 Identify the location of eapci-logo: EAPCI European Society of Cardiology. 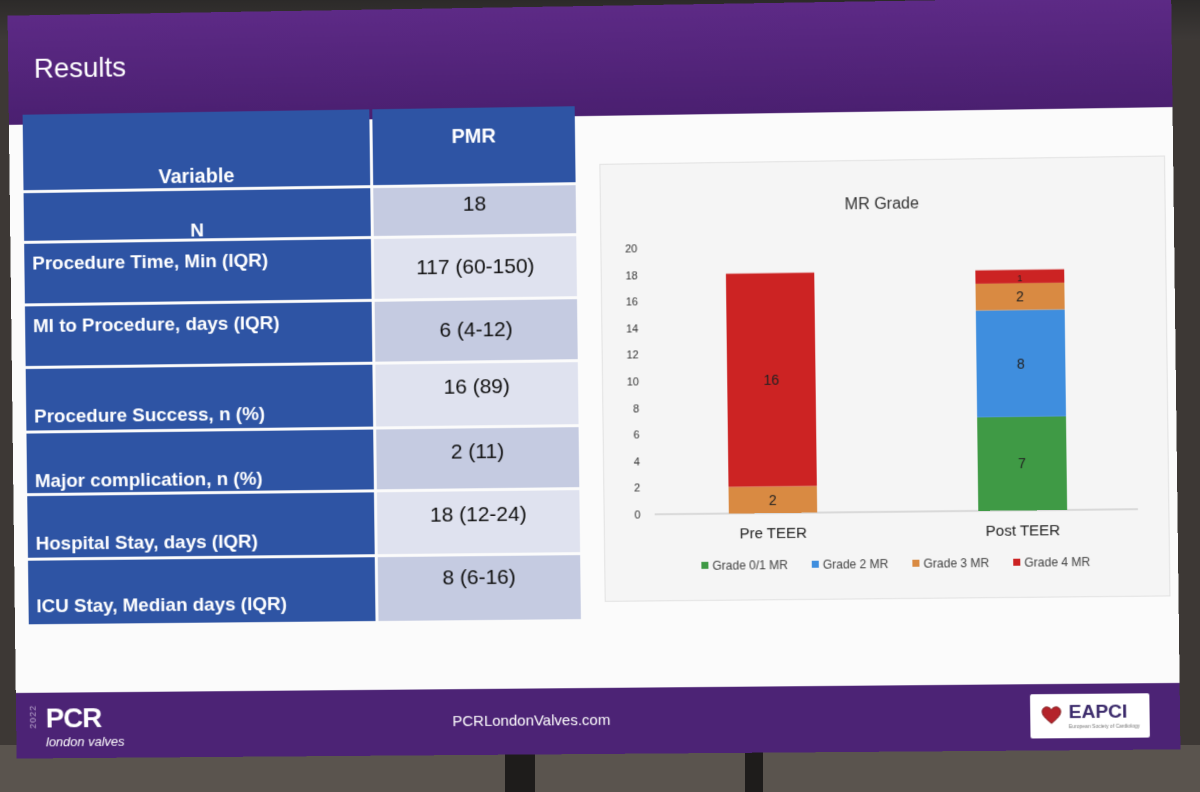
(1090, 715).